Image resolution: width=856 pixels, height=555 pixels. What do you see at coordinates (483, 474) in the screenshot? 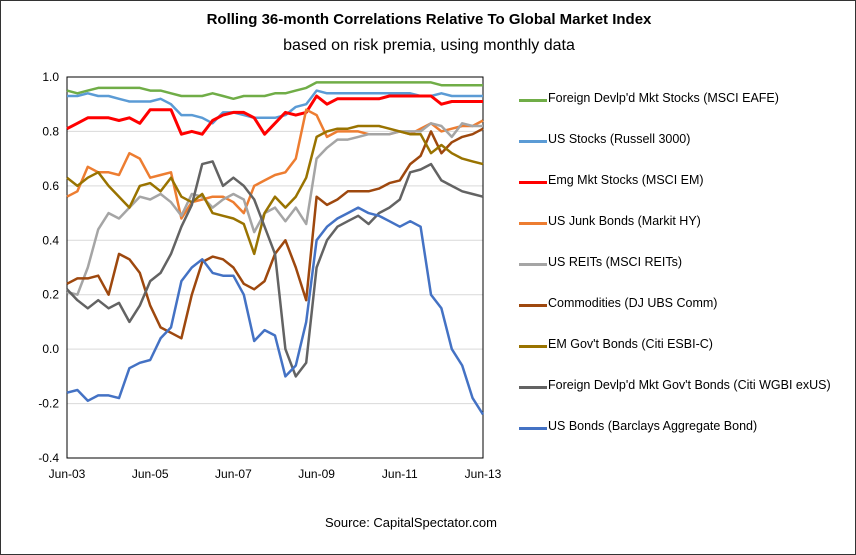
I see `x-tick-label: Jun-13` at bounding box center [483, 474].